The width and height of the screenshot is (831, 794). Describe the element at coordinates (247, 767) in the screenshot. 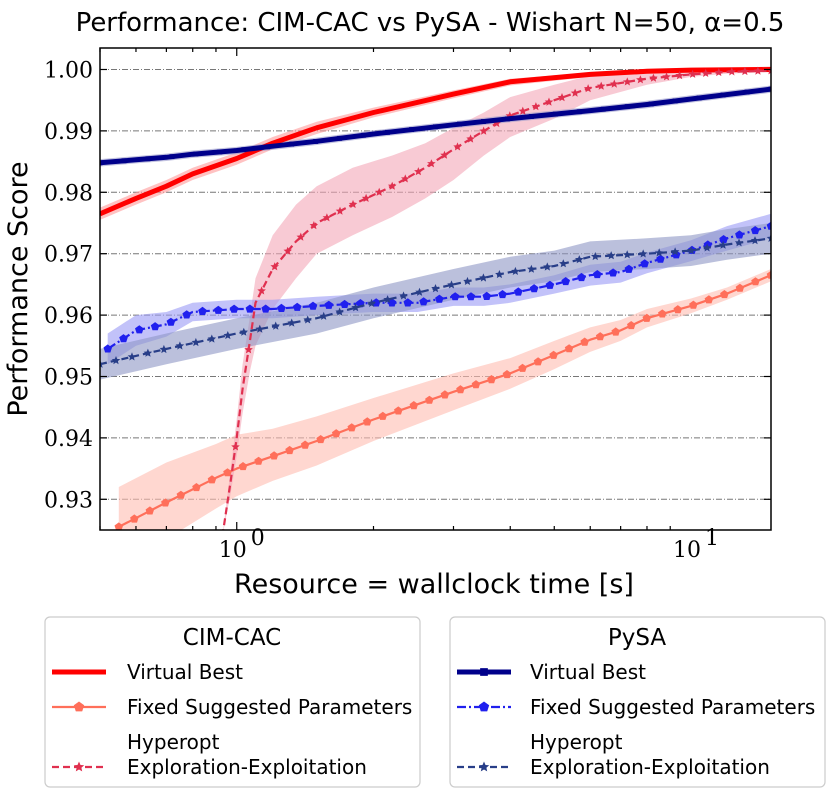

I see `legend-cim-cac-entry-2b: Exploration-Exploitation` at that location.